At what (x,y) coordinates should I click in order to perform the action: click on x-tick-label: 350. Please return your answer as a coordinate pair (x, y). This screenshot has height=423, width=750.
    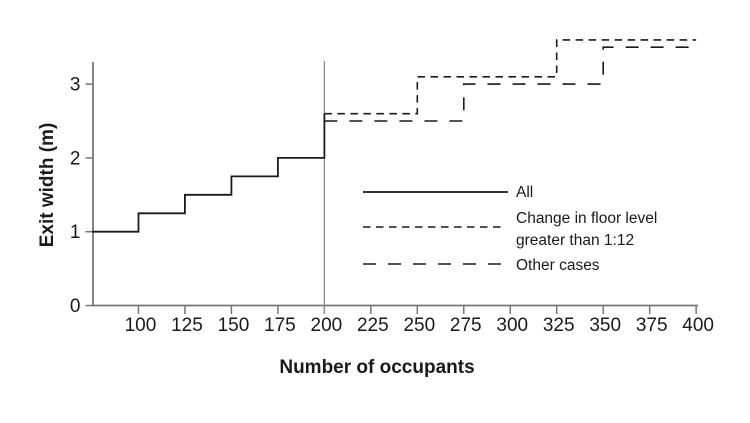
    Looking at the image, I should click on (605, 325).